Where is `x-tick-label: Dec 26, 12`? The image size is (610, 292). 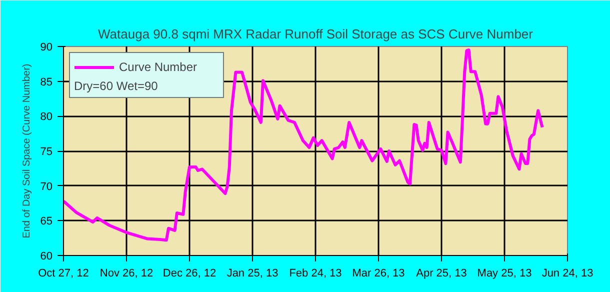 x-tick-label: Dec 26, 12 is located at coordinates (189, 274).